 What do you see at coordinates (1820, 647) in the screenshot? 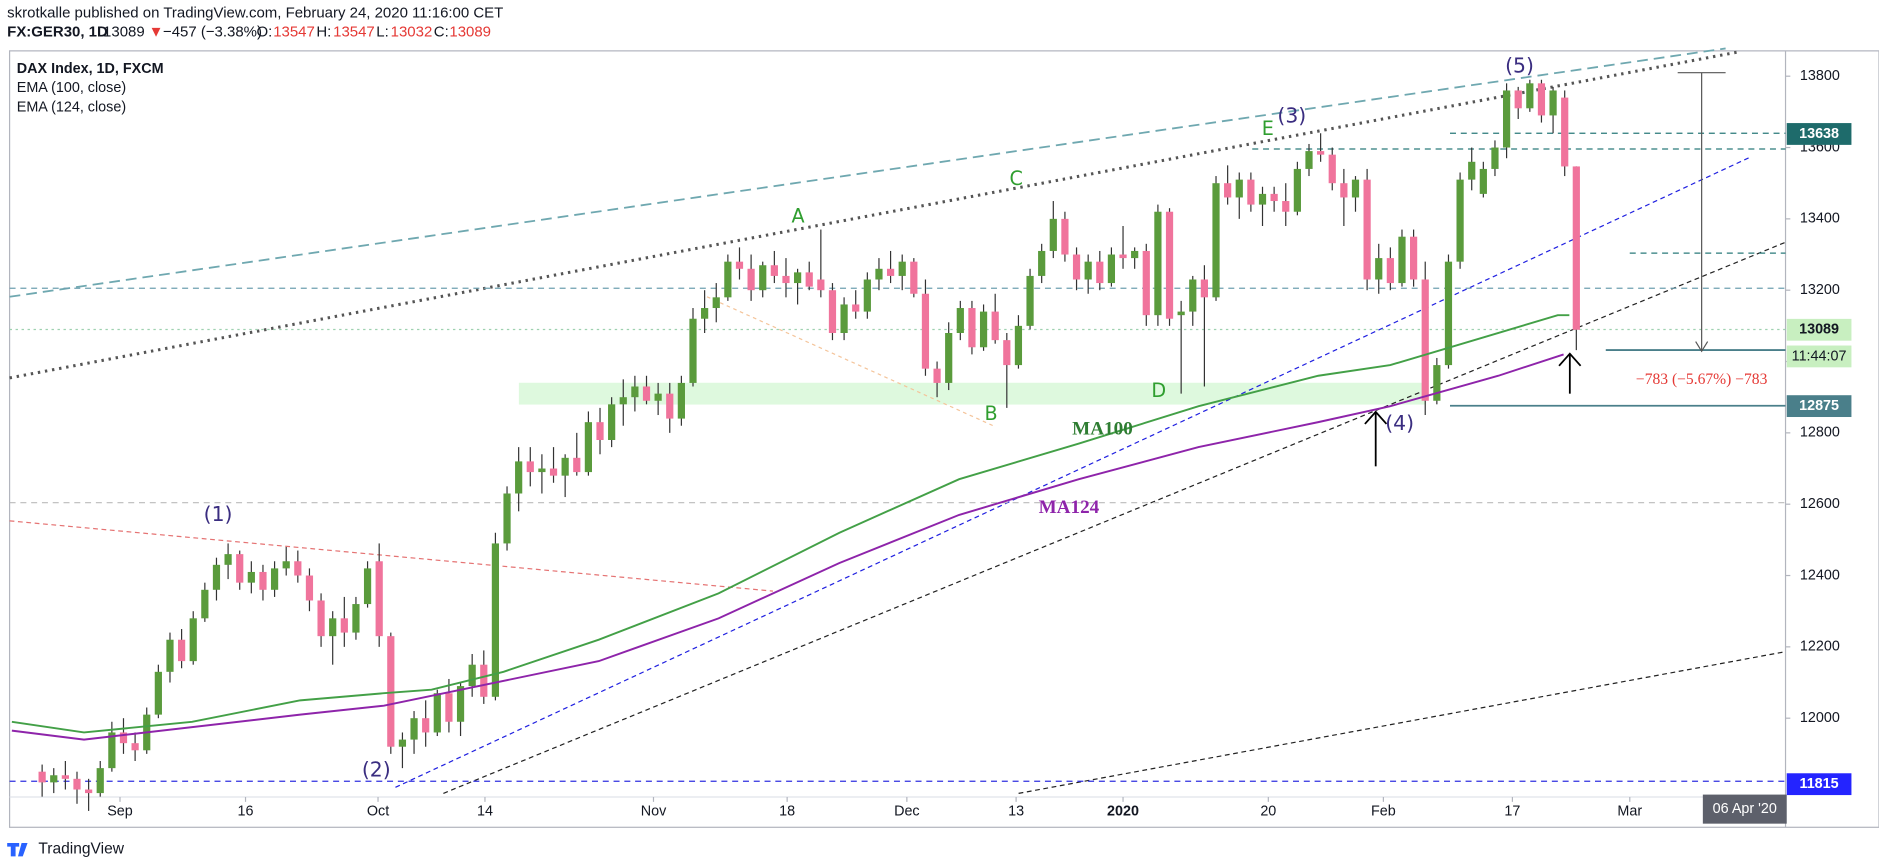
I see `y-tick-label: 12200` at bounding box center [1820, 647].